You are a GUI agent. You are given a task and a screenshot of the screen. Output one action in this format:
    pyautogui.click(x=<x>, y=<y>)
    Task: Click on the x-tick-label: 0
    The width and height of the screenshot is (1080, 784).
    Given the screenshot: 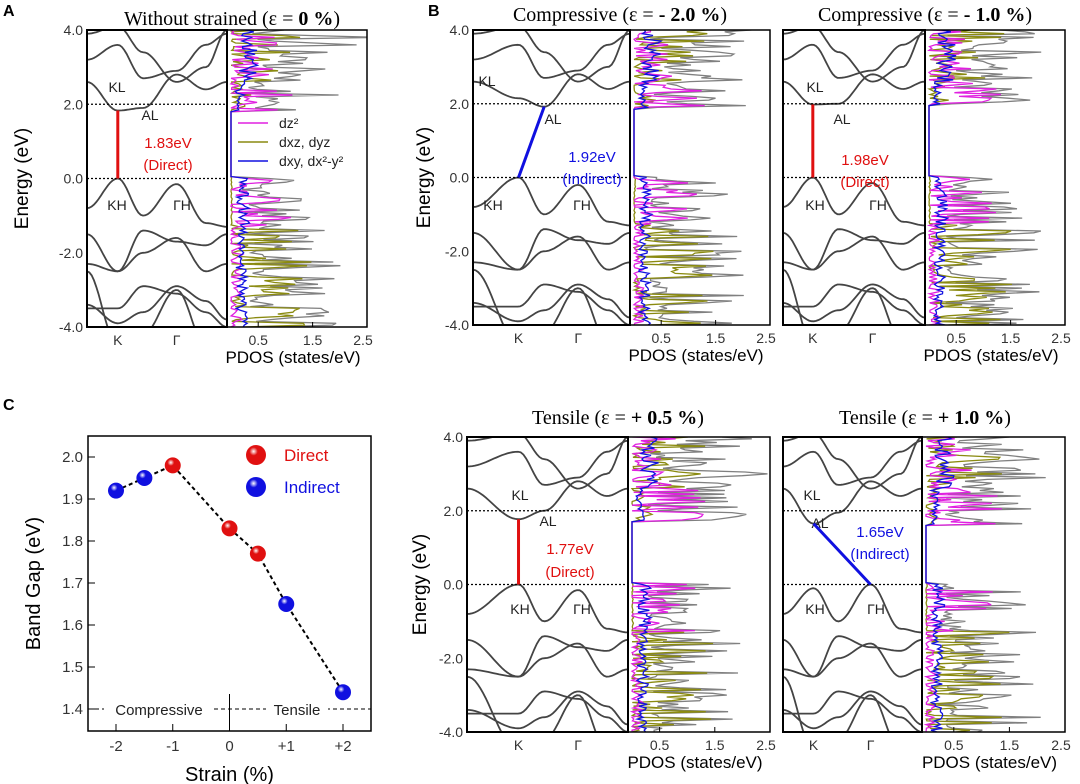 What is the action you would take?
    pyautogui.click(x=229, y=746)
    